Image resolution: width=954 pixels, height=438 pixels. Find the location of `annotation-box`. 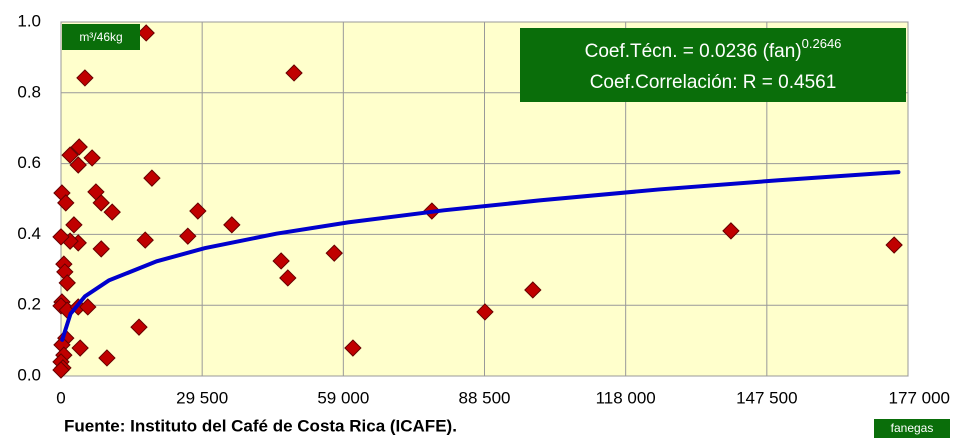

annotation-box is located at coordinates (713, 65).